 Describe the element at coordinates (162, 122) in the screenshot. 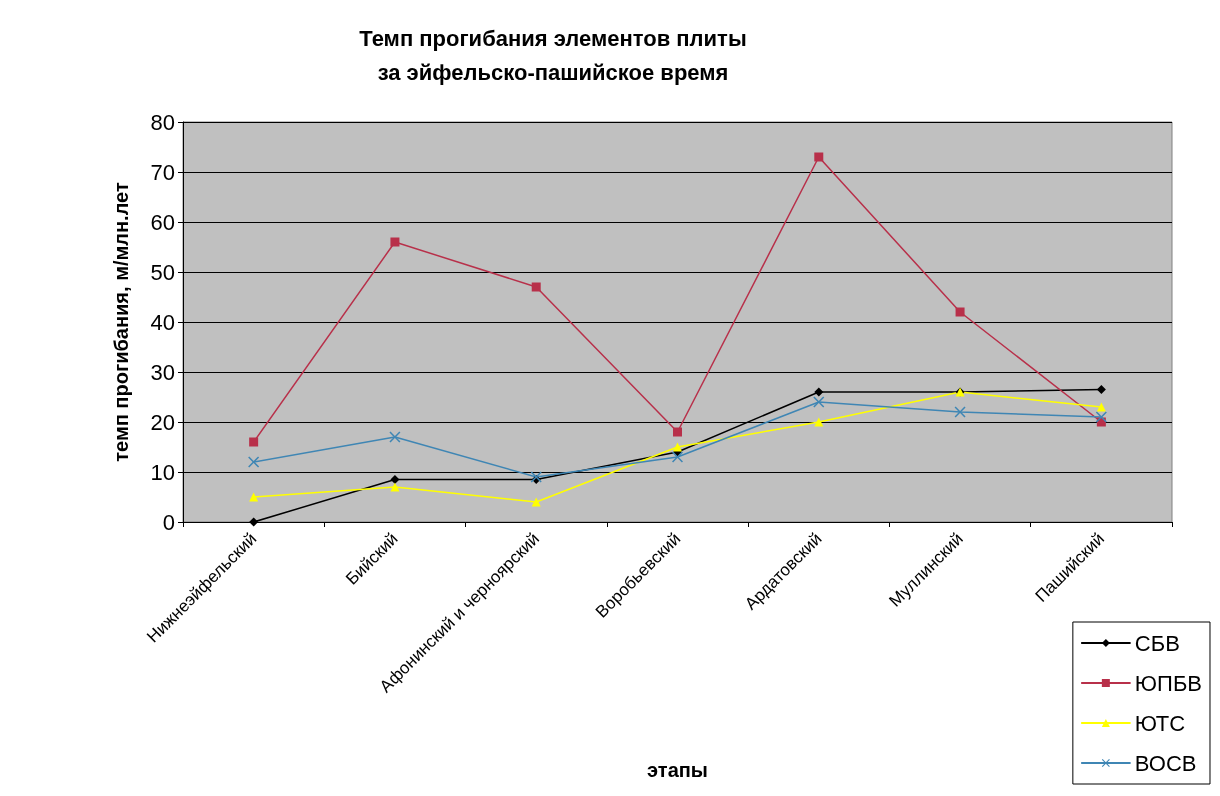

I see `y-tick-label: 80` at that location.